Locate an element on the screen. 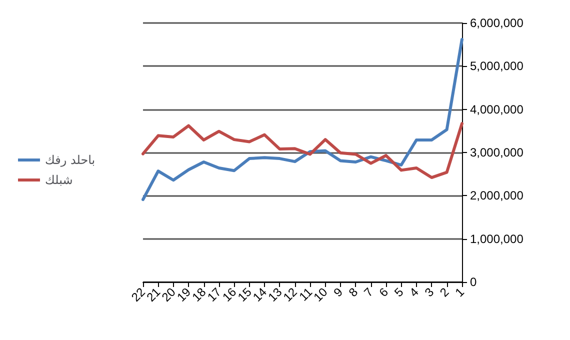  x-tick-label: 1 is located at coordinates (460, 292).